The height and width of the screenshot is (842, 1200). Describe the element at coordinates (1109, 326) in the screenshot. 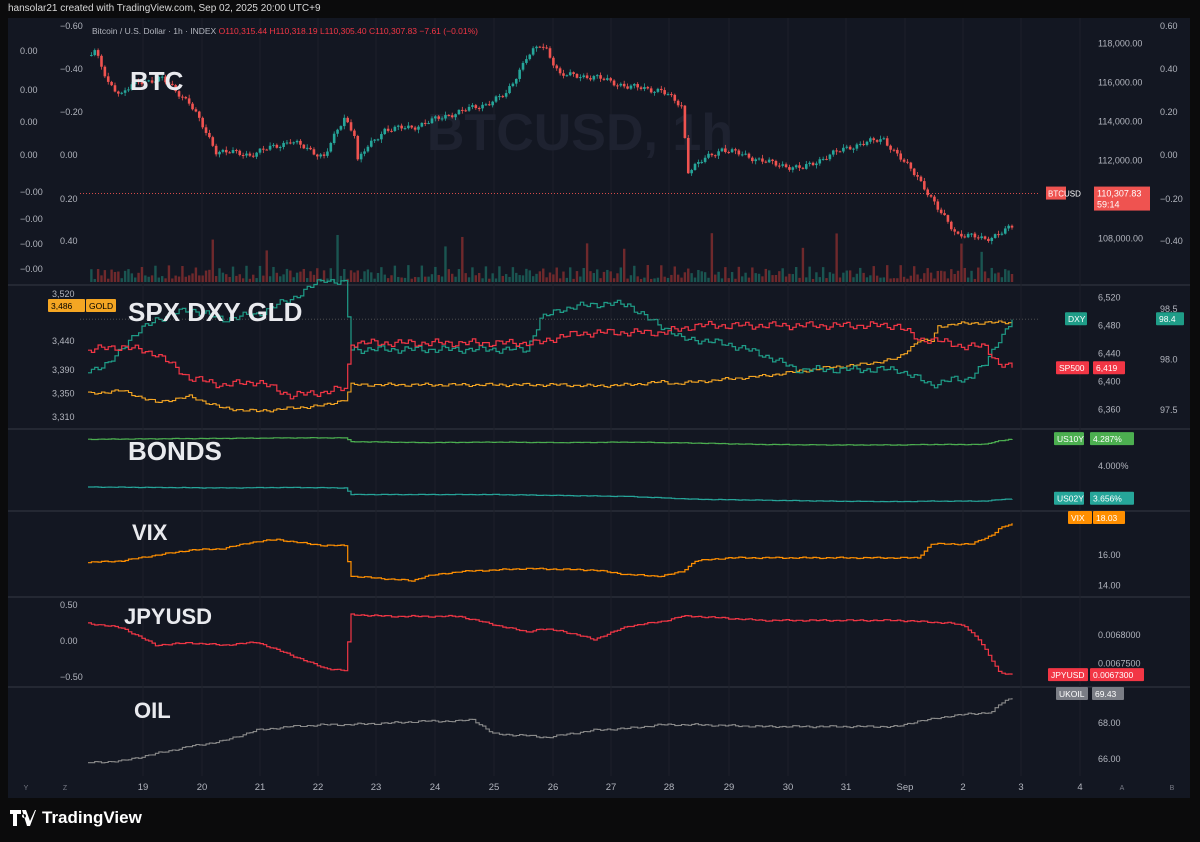

I see `spx-right-axis-label: 6,480` at that location.